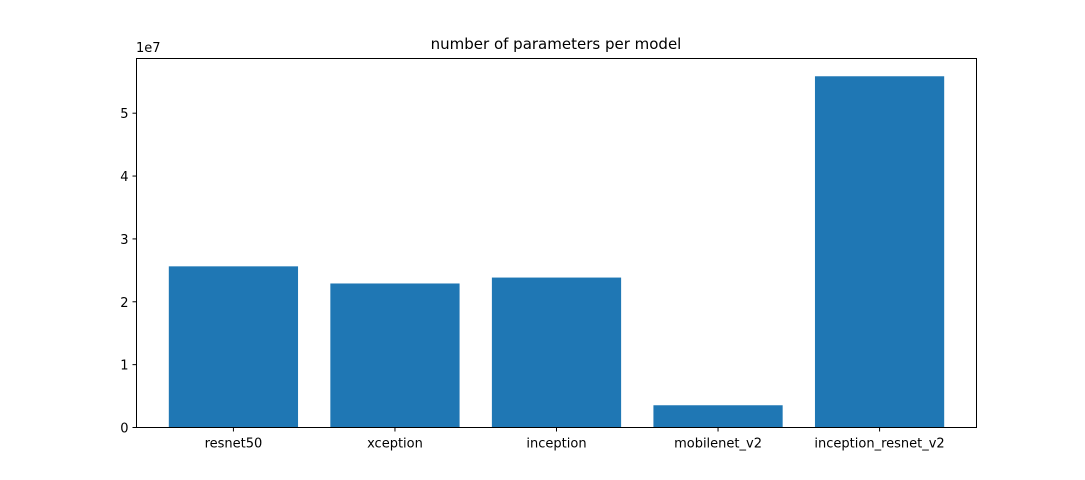  What do you see at coordinates (556, 444) in the screenshot?
I see `x-tick-label: inception` at bounding box center [556, 444].